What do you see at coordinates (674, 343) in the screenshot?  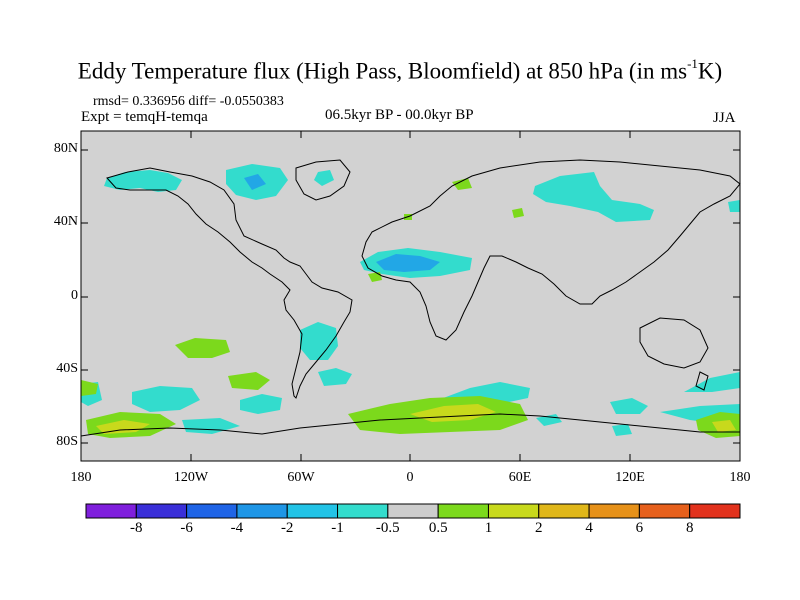 I see `australia-coastline` at bounding box center [674, 343].